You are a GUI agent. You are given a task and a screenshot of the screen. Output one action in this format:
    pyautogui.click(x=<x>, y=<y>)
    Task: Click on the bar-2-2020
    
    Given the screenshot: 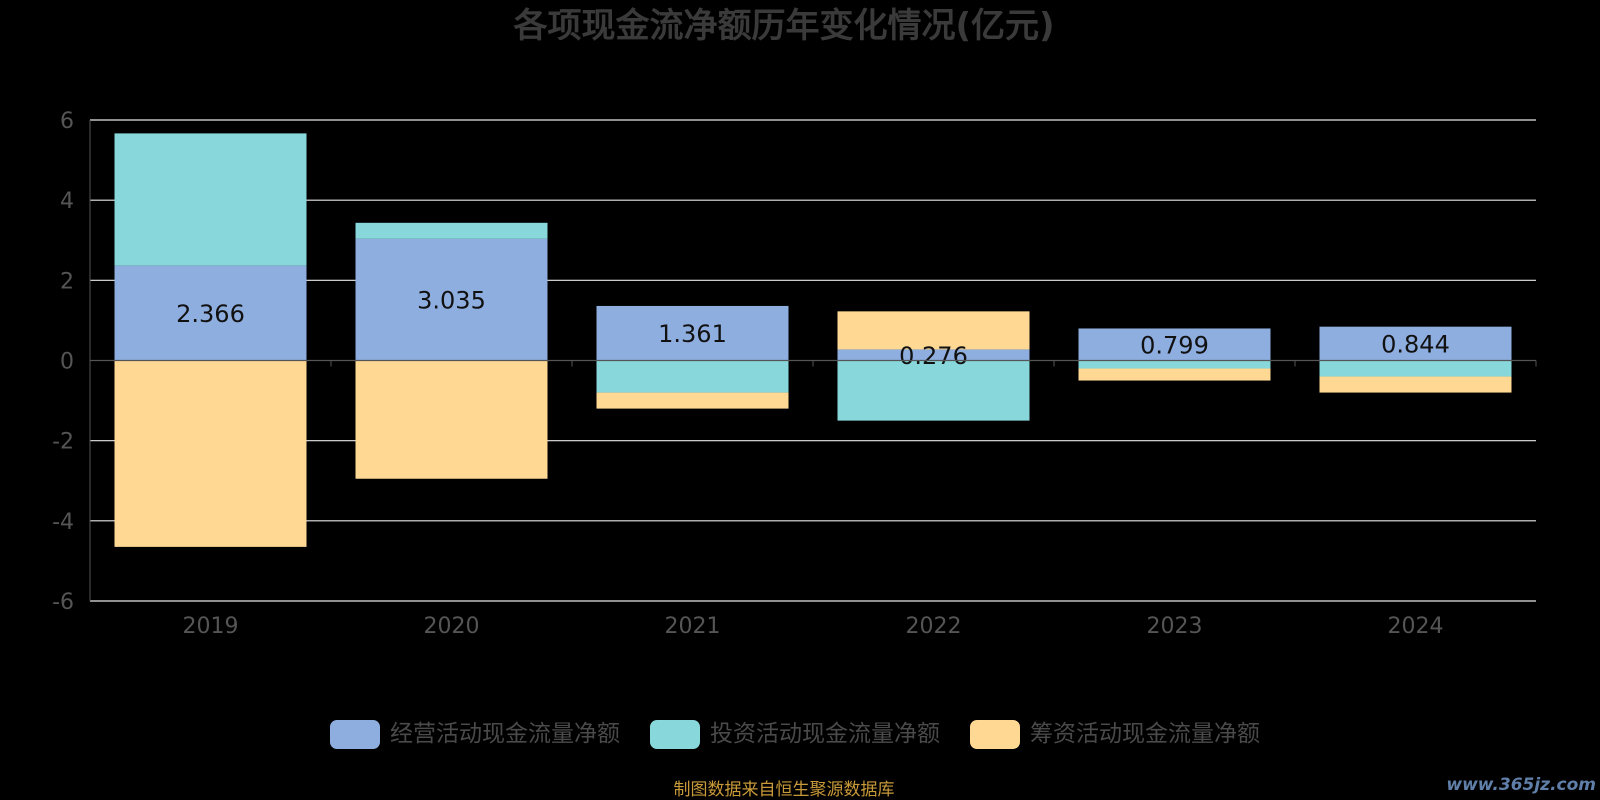 What is the action you would take?
    pyautogui.click(x=451, y=230)
    